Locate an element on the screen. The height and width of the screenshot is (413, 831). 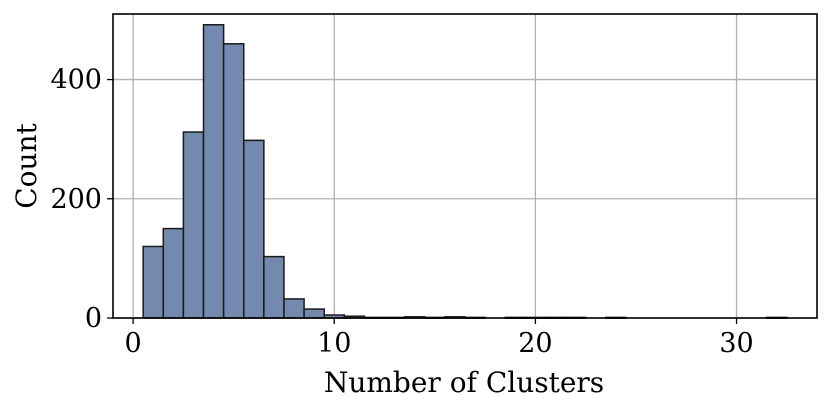
y-tick-label: 200 is located at coordinates (76, 199).